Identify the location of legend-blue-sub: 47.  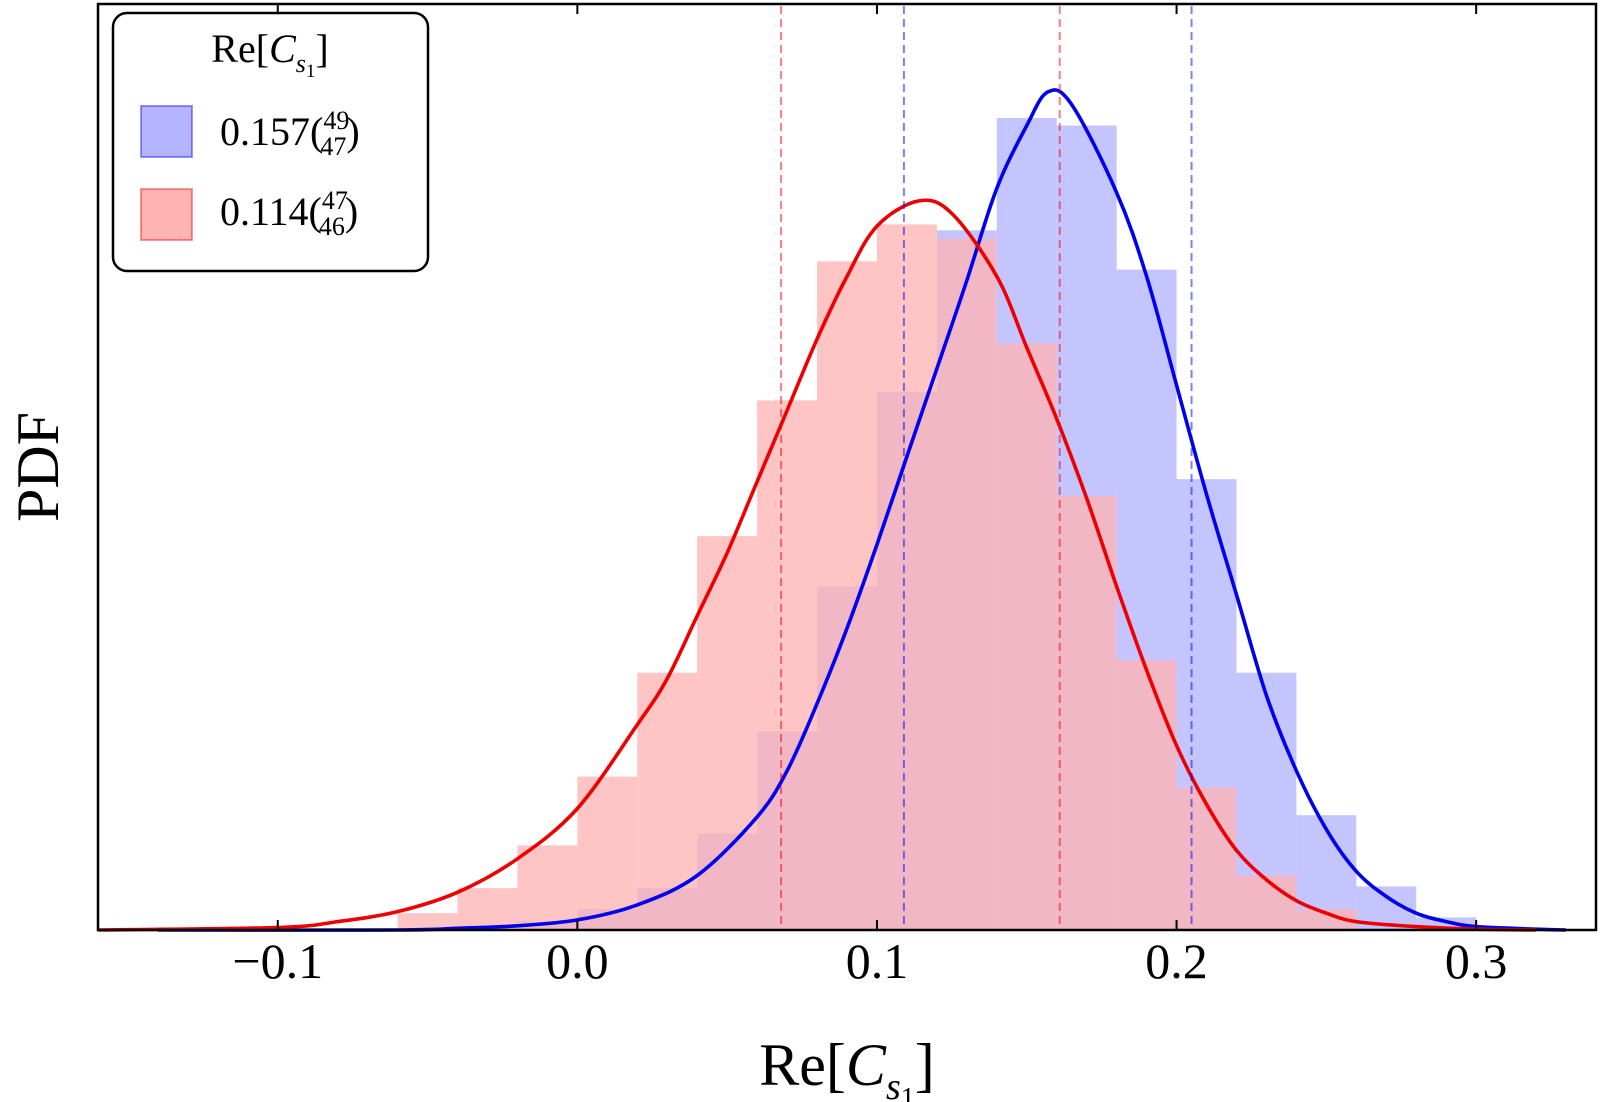
(333, 146).